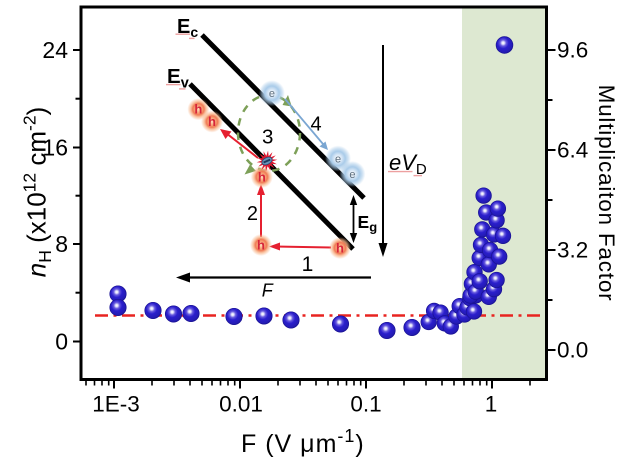  What do you see at coordinates (241, 404) in the screenshot?
I see `svg-text: 0.01` at bounding box center [241, 404].